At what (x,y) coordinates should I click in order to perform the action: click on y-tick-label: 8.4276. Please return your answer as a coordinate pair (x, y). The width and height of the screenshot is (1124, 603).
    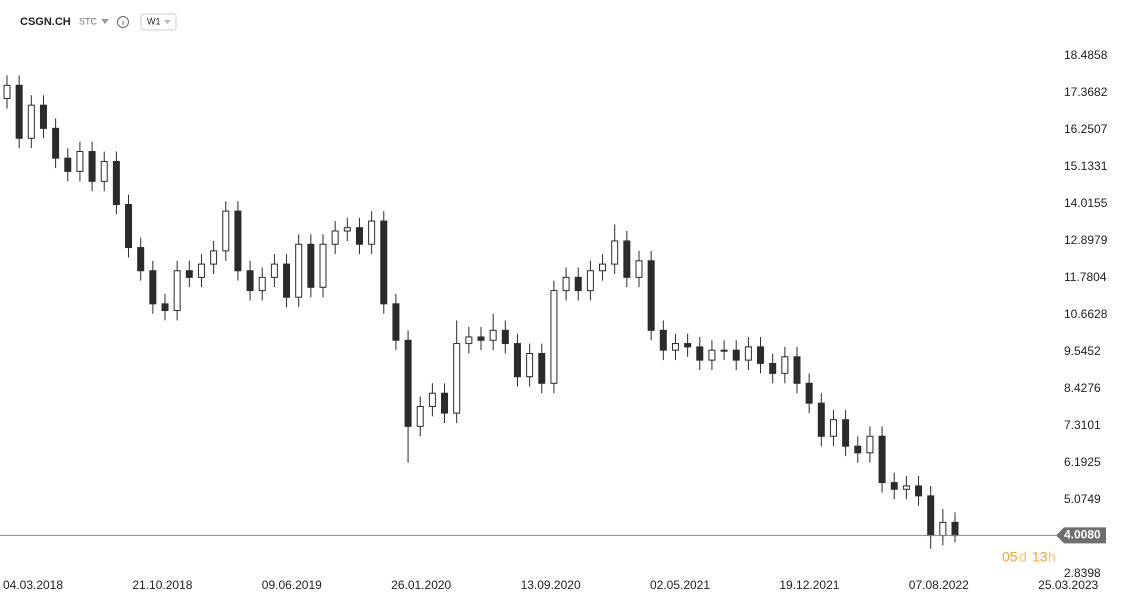
    Looking at the image, I should click on (1082, 388).